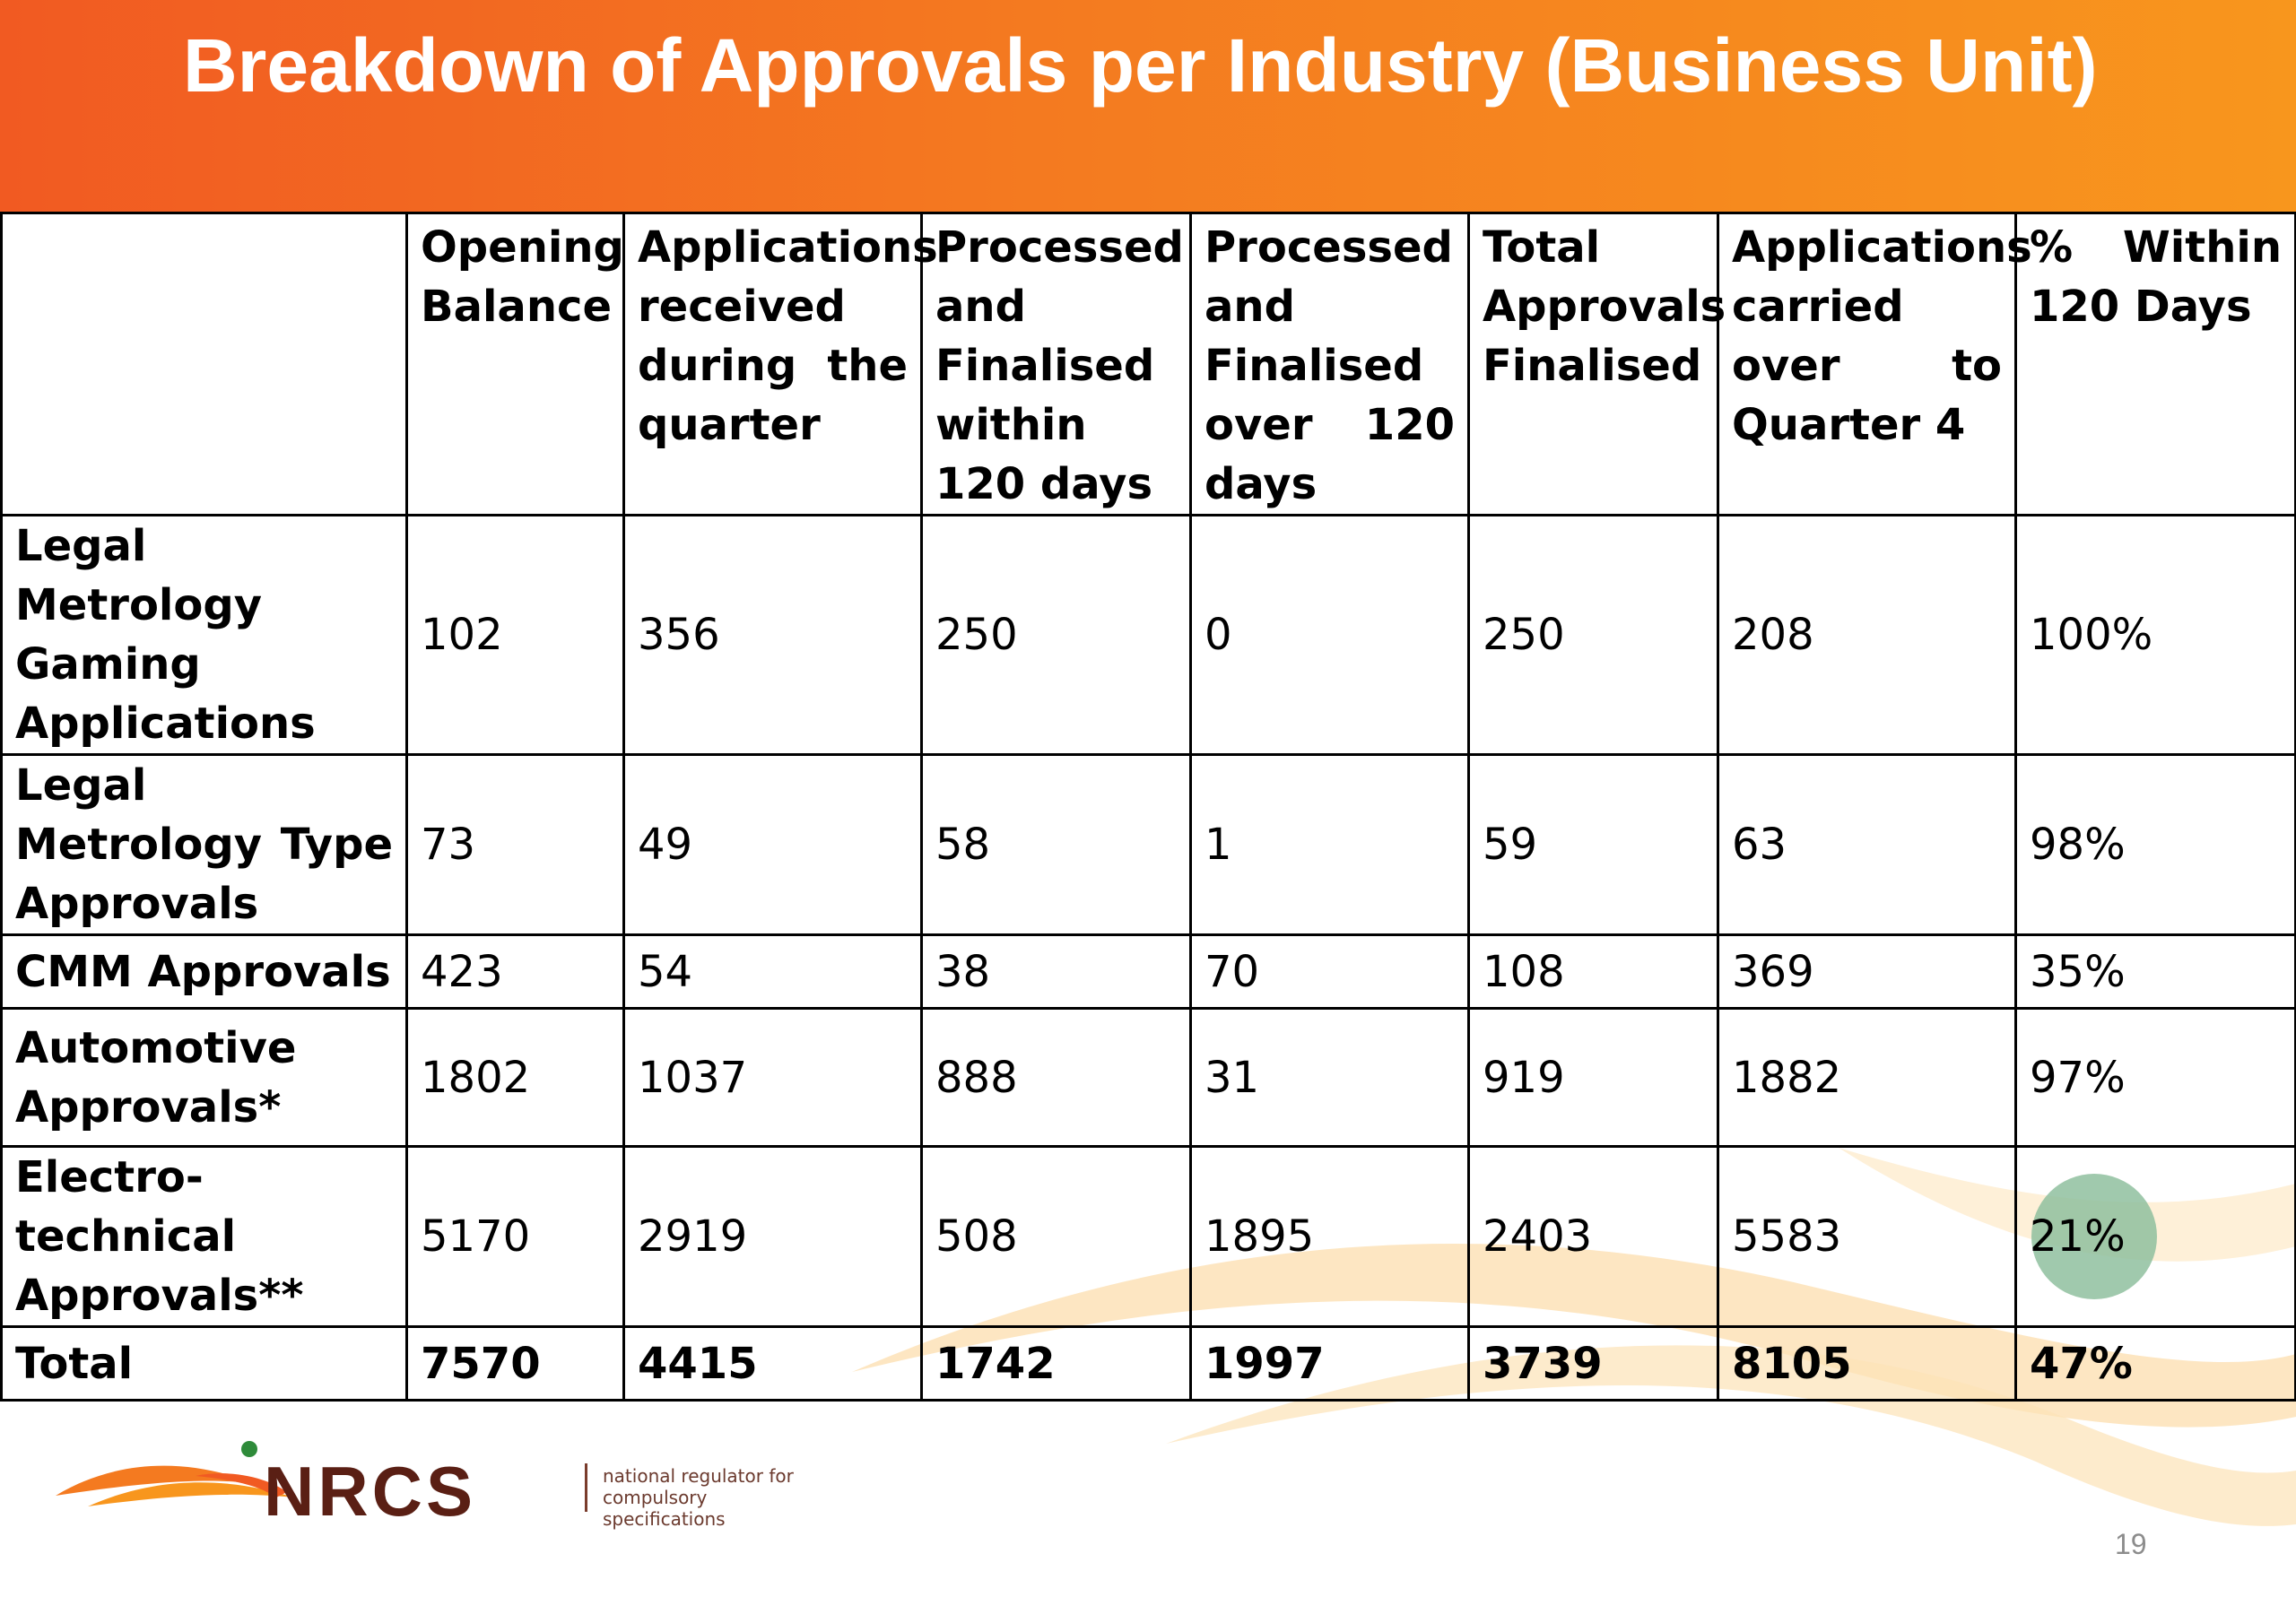 The image size is (2296, 1623). I want to click on column-header: Total Approvals Finalised, so click(1596, 364).